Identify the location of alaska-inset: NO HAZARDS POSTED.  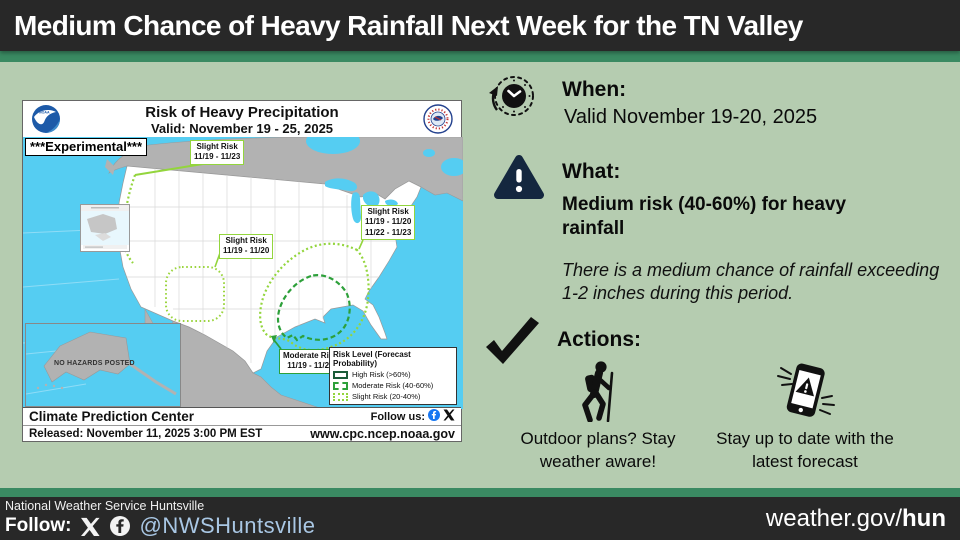
(103, 365).